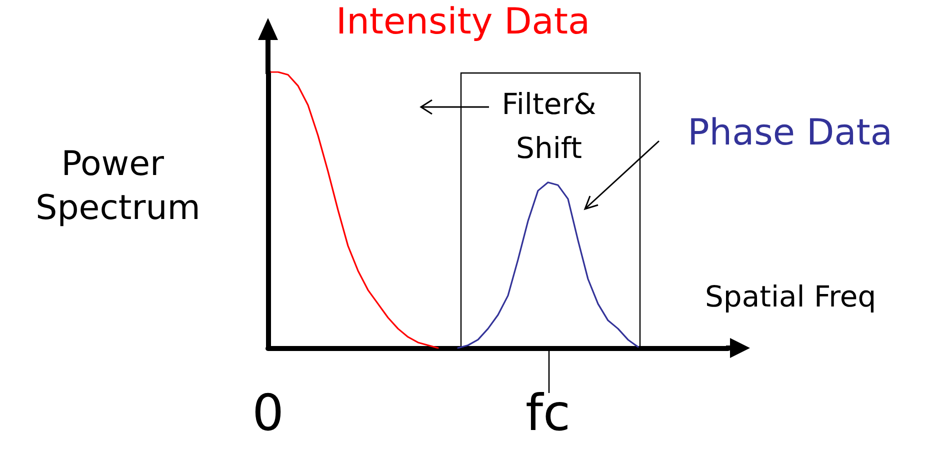 Image resolution: width=952 pixels, height=455 pixels. Describe the element at coordinates (549, 126) in the screenshot. I see `annotation: Filter& Shift` at that location.